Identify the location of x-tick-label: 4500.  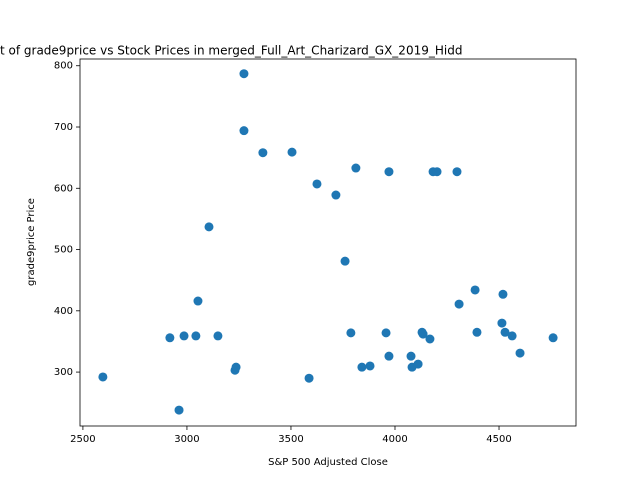
(498, 439).